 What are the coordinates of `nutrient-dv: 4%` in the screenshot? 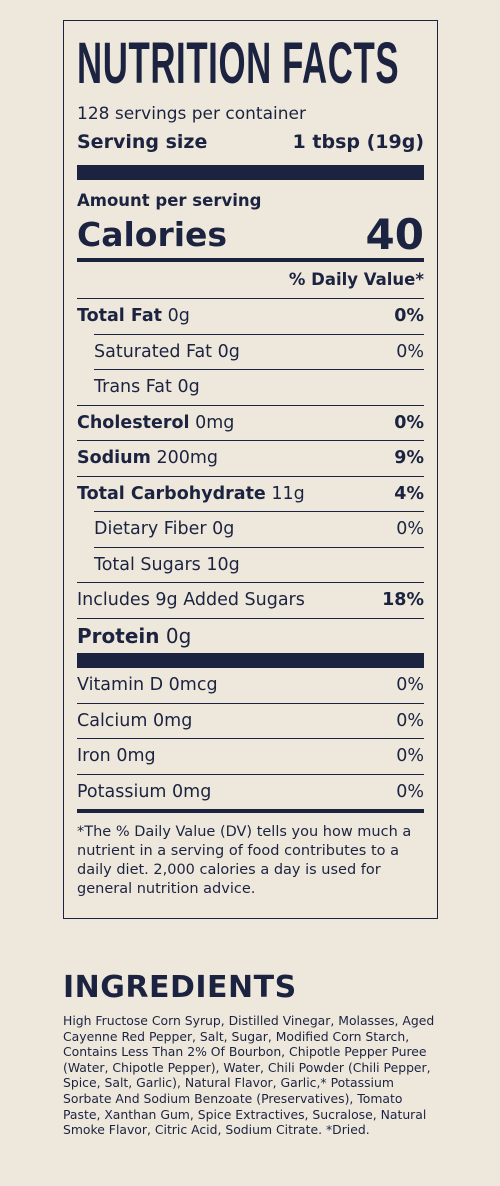 It's located at (409, 493).